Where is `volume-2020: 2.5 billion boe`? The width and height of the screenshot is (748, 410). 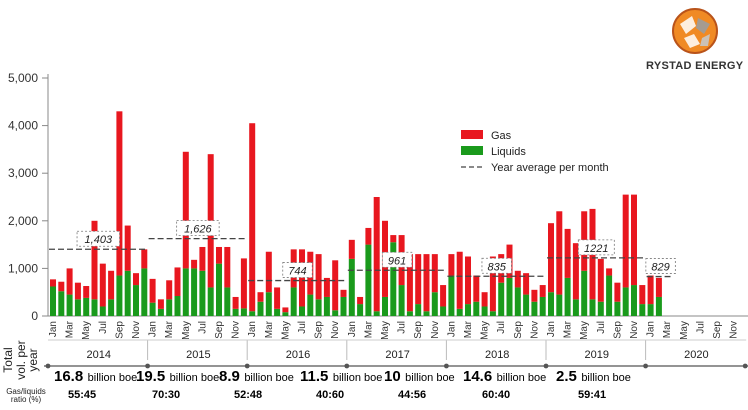
volume-2020: 2.5 billion boe is located at coordinates (593, 377).